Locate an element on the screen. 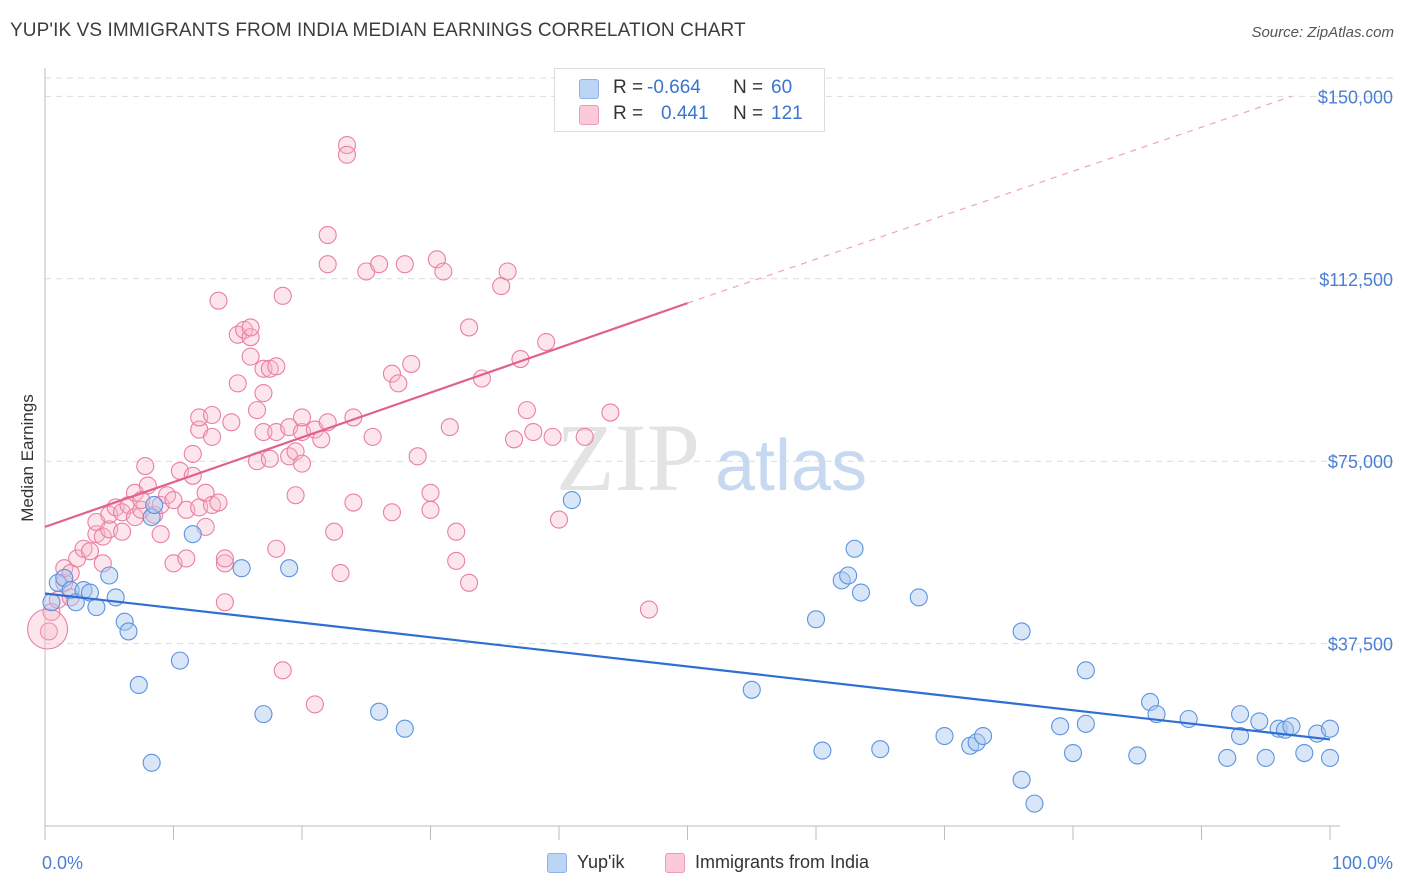 Image resolution: width=1406 pixels, height=892 pixels. legend-swatch-yupik is located at coordinates (589, 89).